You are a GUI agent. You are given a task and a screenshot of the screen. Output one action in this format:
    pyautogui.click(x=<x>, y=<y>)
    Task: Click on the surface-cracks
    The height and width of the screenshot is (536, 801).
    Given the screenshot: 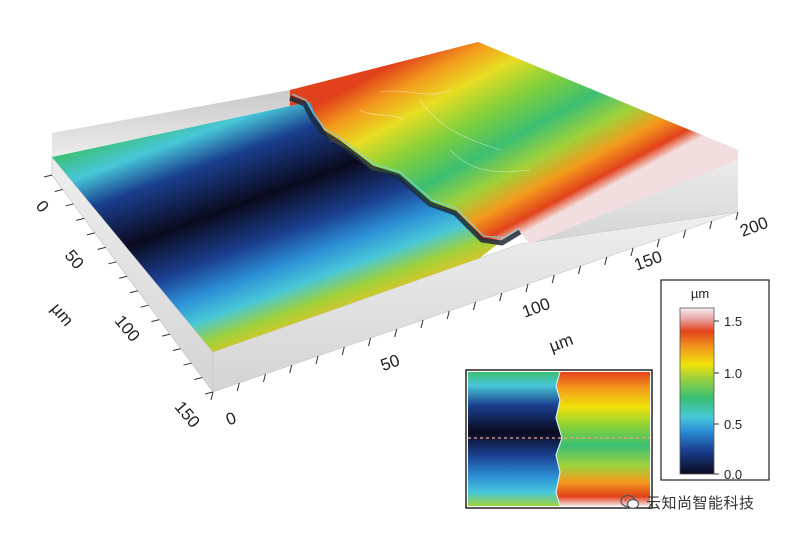 What is the action you would take?
    pyautogui.click(x=445, y=131)
    